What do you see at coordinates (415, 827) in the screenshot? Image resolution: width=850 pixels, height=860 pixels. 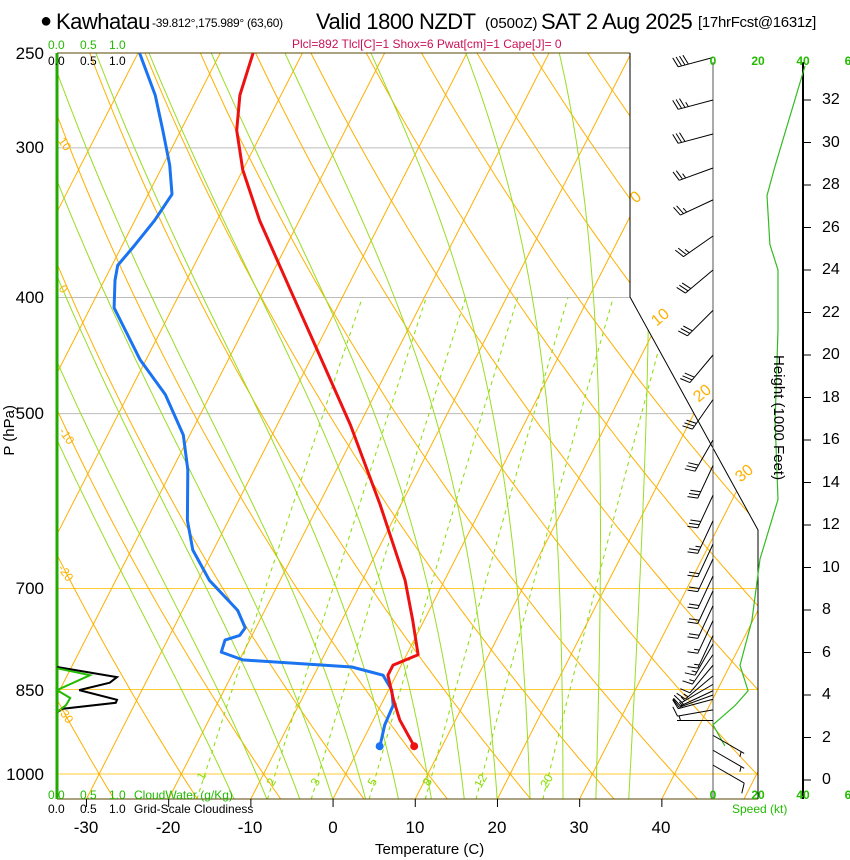 I see `temperature-label: 10` at bounding box center [415, 827].